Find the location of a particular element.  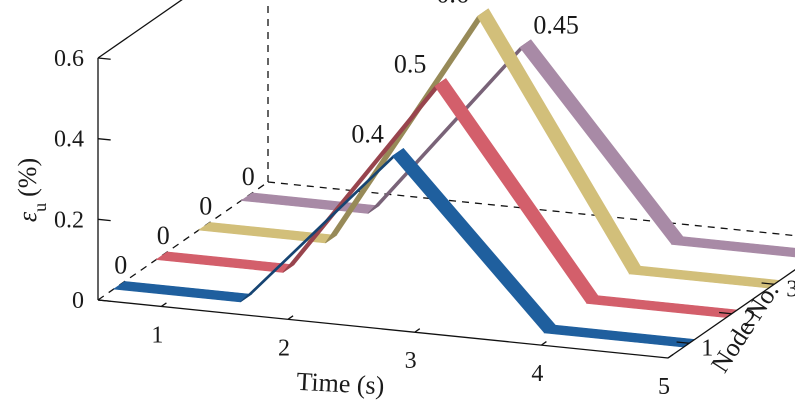

z-axis-title: εu (%) is located at coordinates (31, 190).